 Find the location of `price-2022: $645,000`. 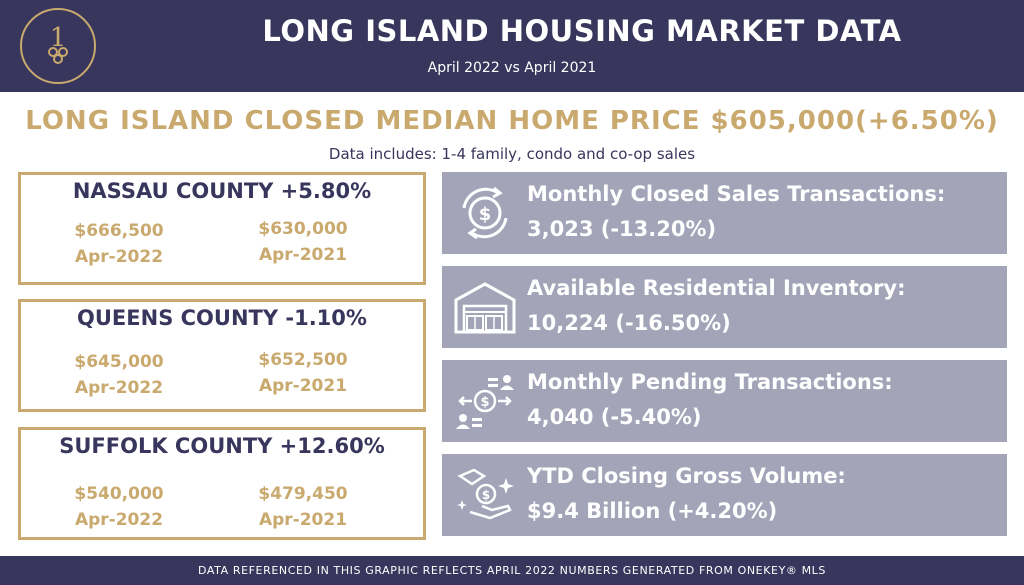

price-2022: $645,000 is located at coordinates (119, 362).